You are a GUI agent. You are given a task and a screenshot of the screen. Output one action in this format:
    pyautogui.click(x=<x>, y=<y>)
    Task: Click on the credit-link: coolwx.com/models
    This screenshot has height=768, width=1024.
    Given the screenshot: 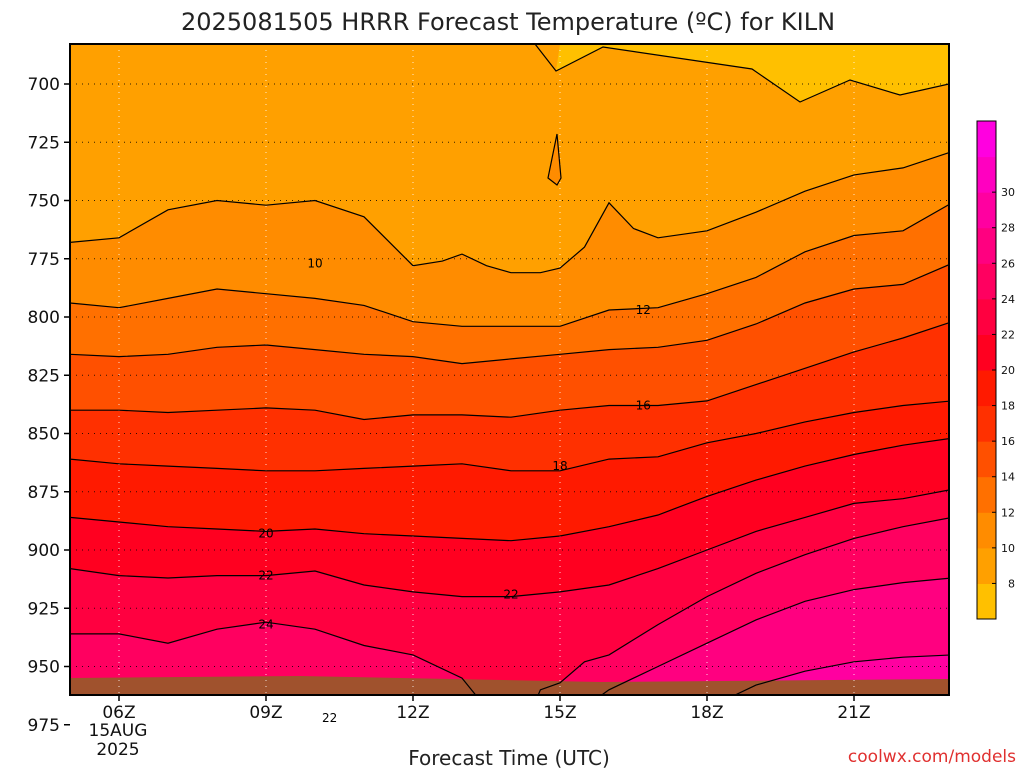 What is the action you would take?
    pyautogui.click(x=932, y=757)
    